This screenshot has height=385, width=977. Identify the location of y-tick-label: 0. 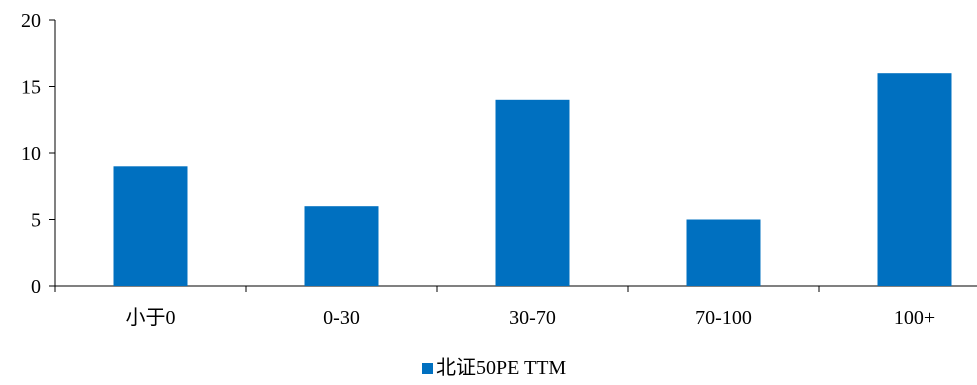
(36, 287).